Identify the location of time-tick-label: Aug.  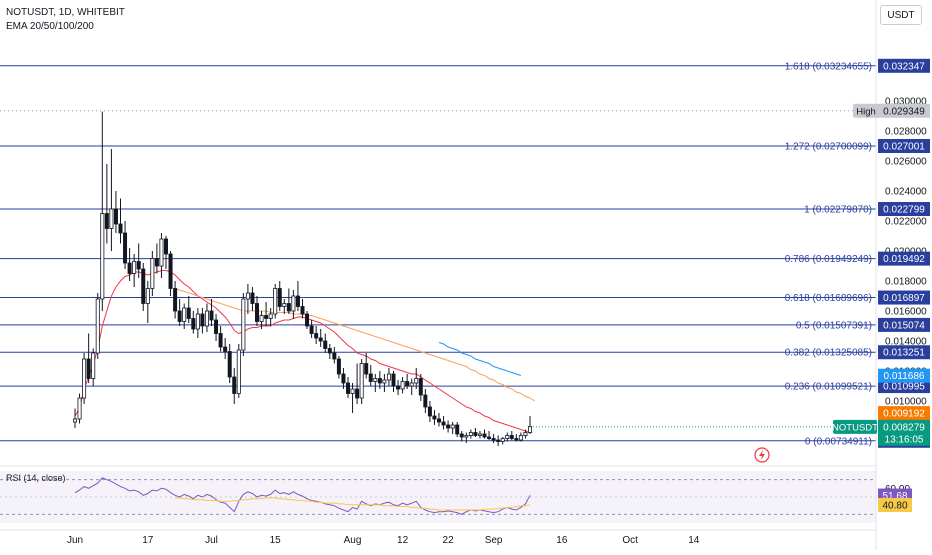
(353, 540).